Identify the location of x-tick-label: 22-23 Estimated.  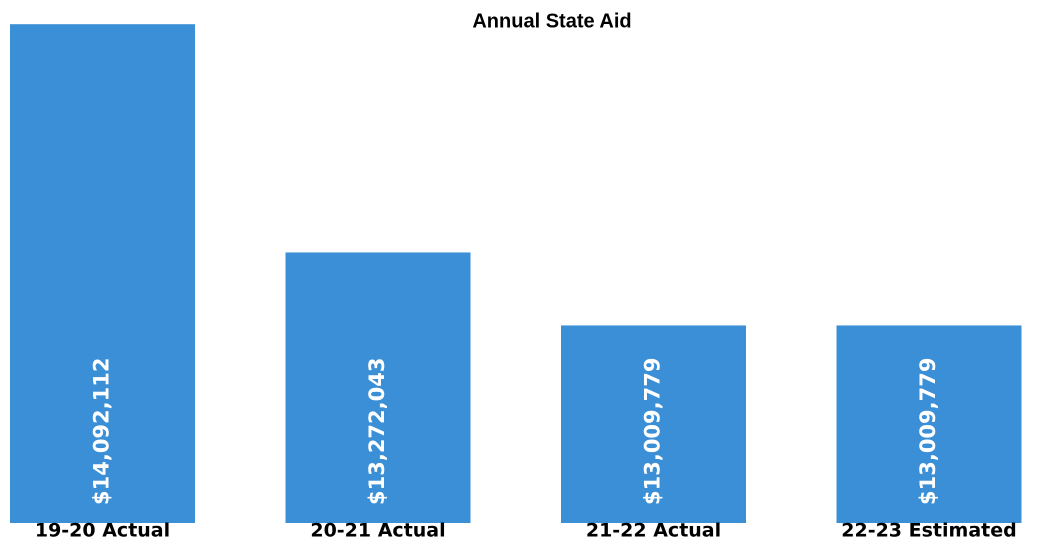
(928, 531).